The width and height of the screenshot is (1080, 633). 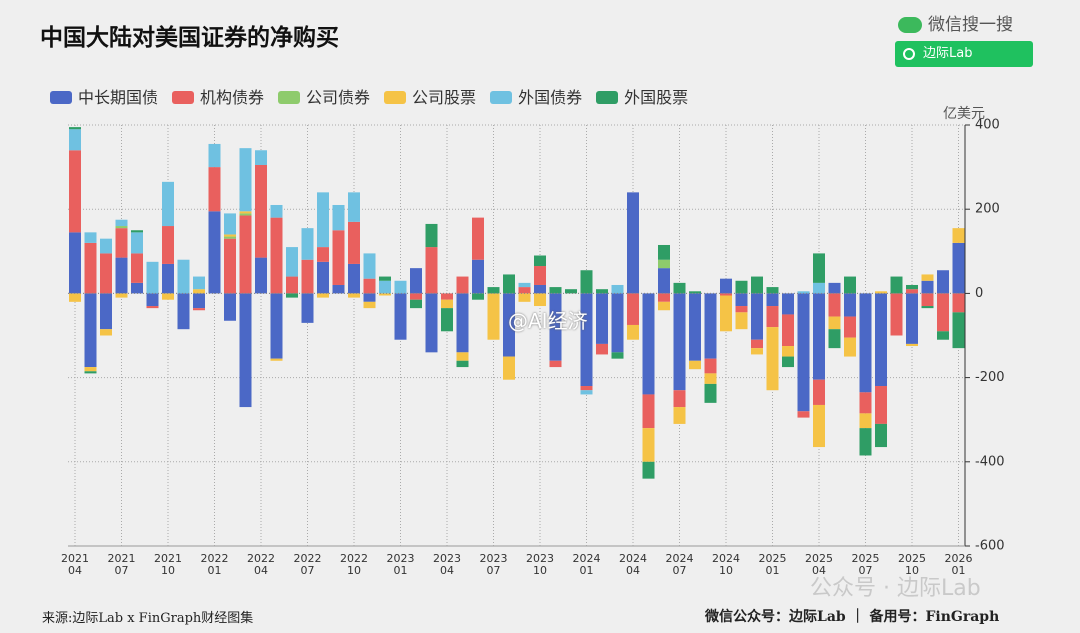 I want to click on legend-item: 中长期国债, so click(x=104, y=96).